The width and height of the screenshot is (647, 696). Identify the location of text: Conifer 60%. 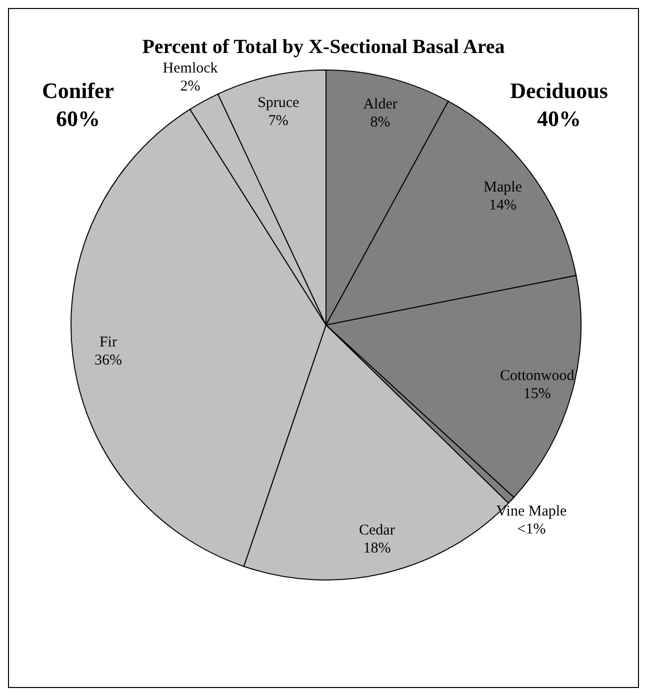
(78, 104).